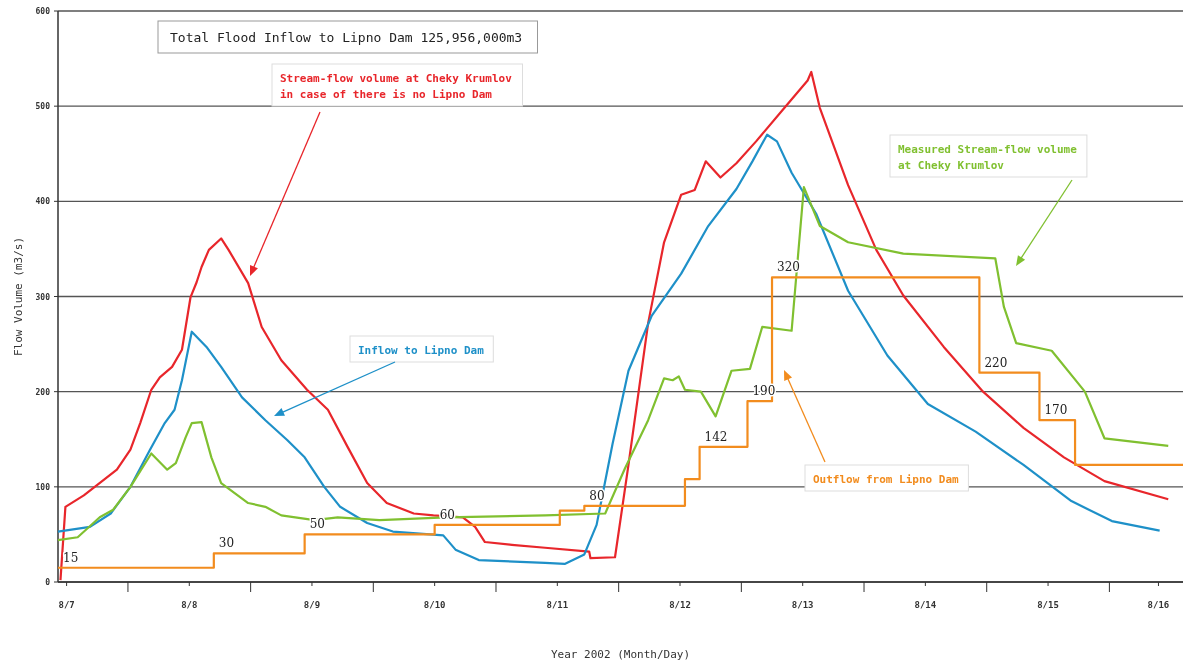  Describe the element at coordinates (680, 605) in the screenshot. I see `x-tick-label: 8/12` at that location.